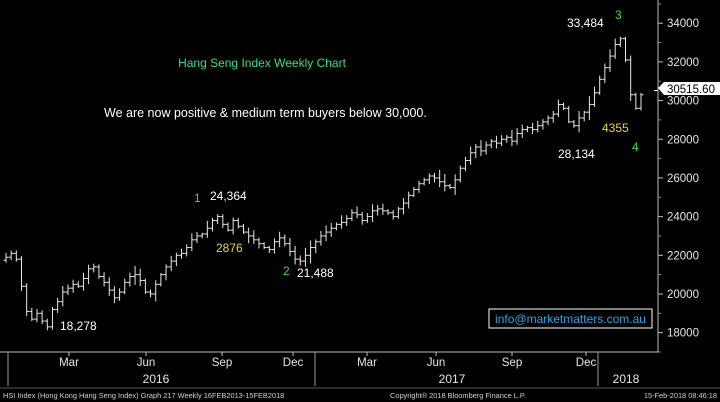 The image size is (720, 402). Describe the element at coordinates (78, 326) in the screenshot. I see `annotation-low-2016: 18,278` at that location.